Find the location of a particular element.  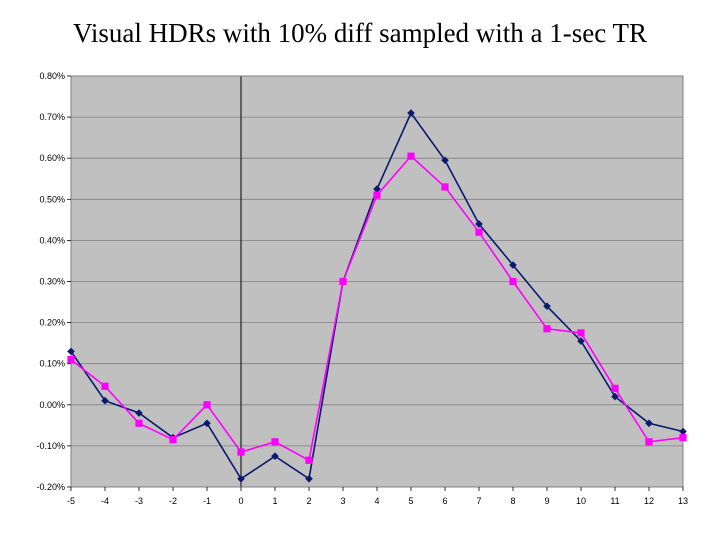

x-tick-label: 11 is located at coordinates (614, 501).